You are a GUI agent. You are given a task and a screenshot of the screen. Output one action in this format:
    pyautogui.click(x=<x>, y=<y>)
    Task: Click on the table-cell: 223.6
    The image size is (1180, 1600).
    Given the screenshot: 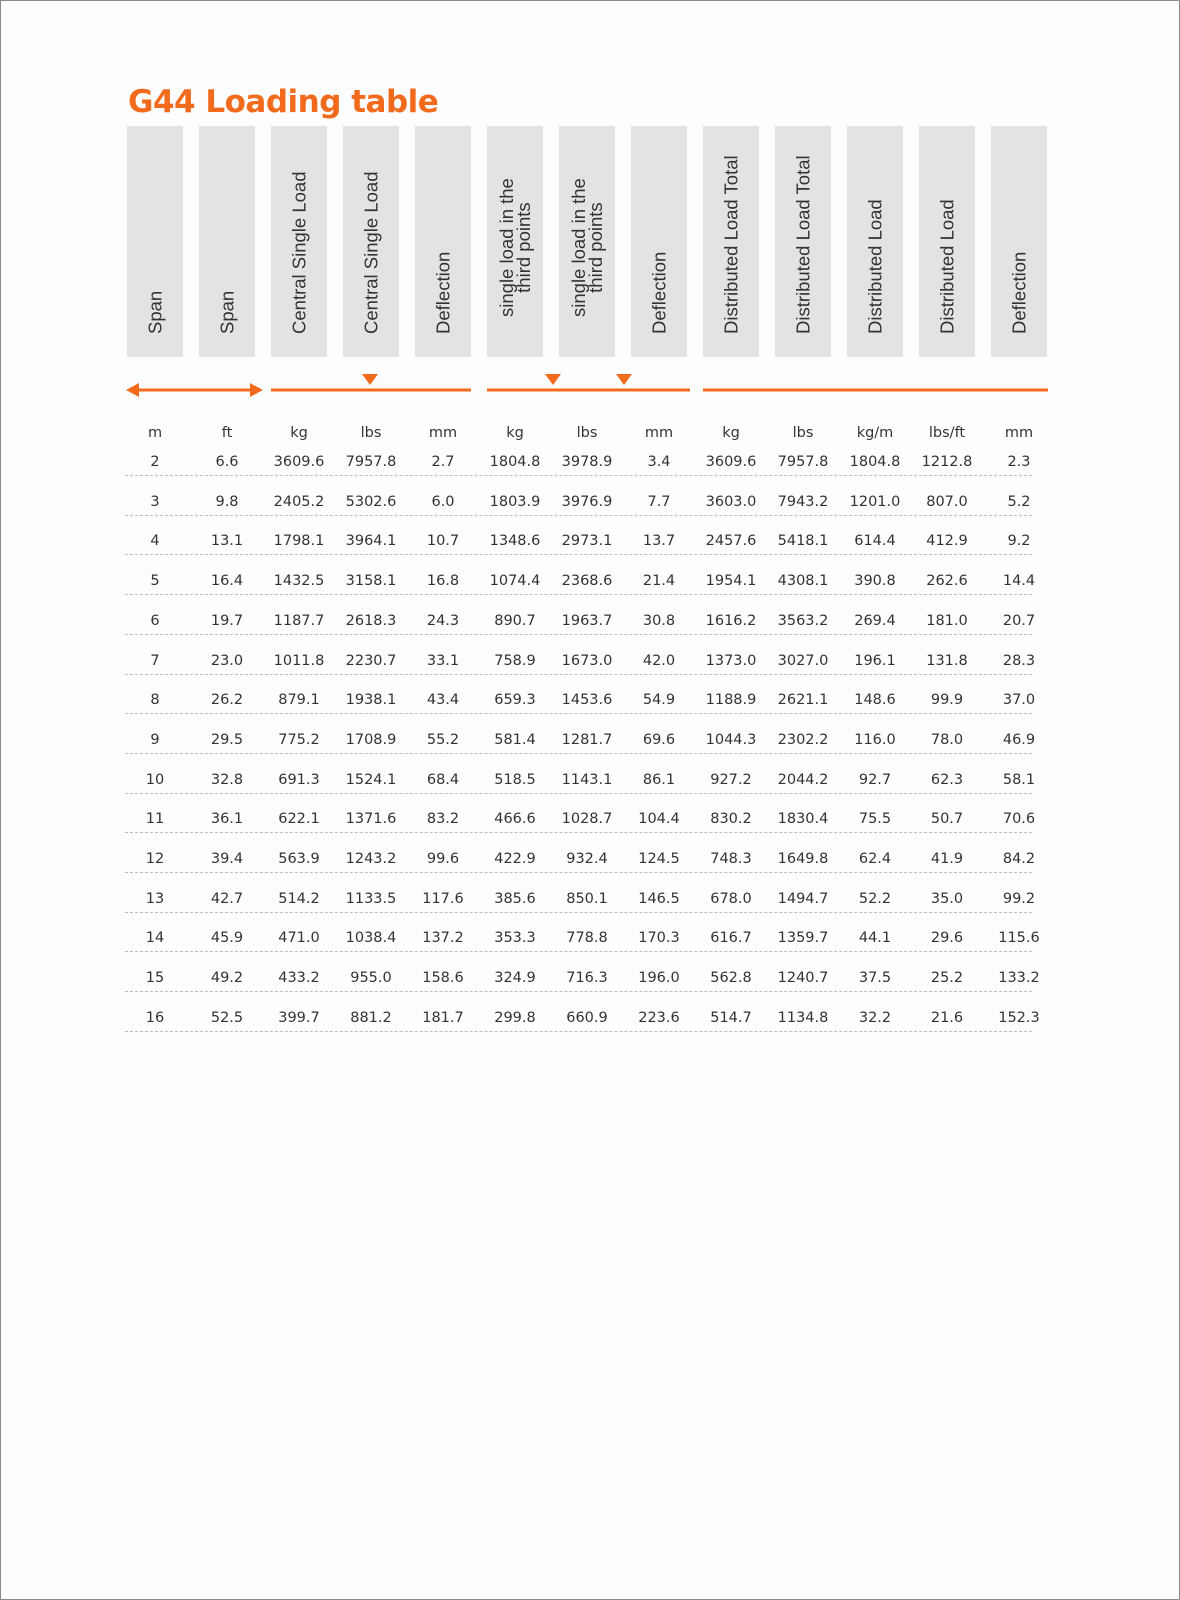 What is the action you would take?
    pyautogui.click(x=659, y=1017)
    